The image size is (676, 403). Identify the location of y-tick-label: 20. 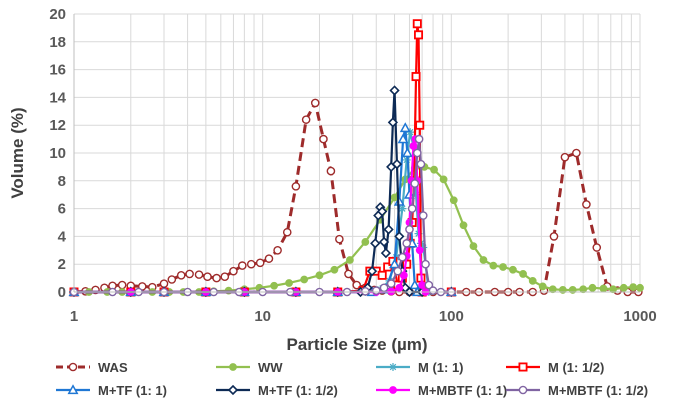
(57, 14).